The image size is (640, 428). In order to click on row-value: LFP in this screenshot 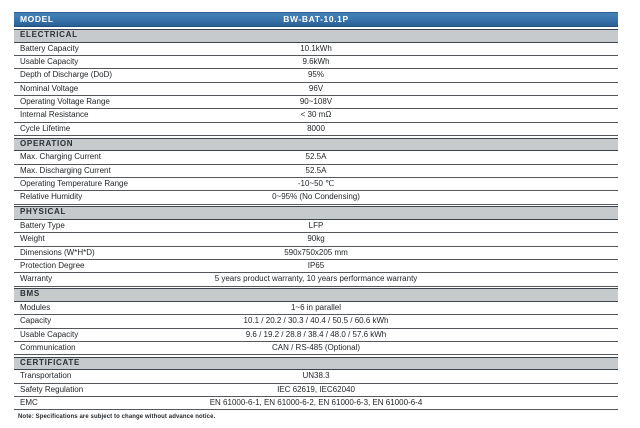, I will do `click(316, 225)`.